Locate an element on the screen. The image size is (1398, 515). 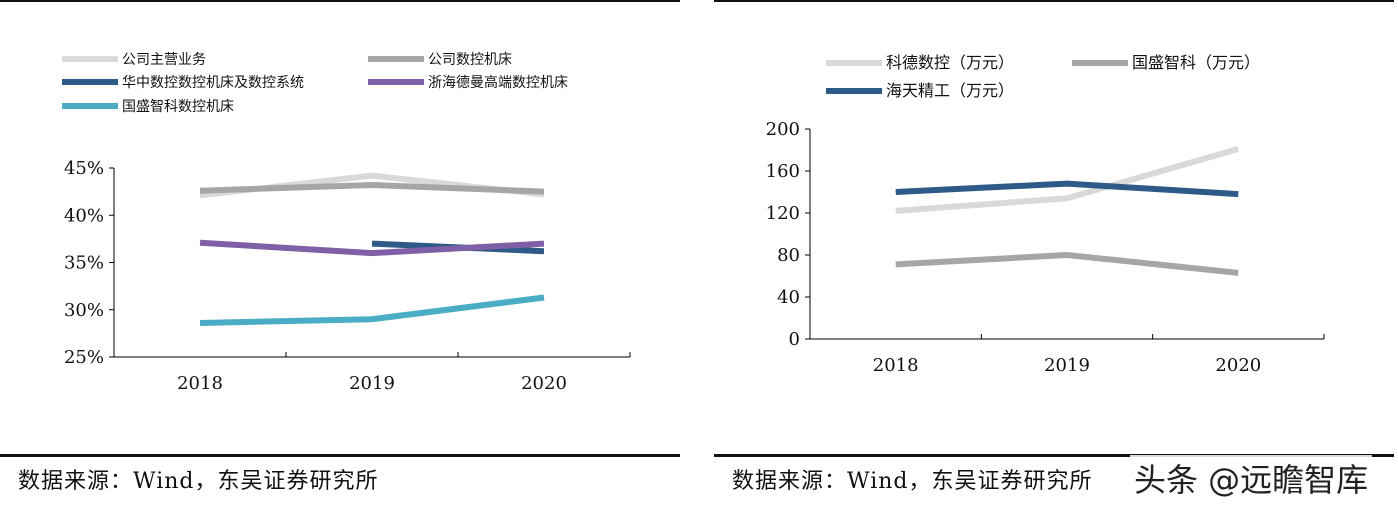
series-line-公司数控机床 is located at coordinates (372, 188).